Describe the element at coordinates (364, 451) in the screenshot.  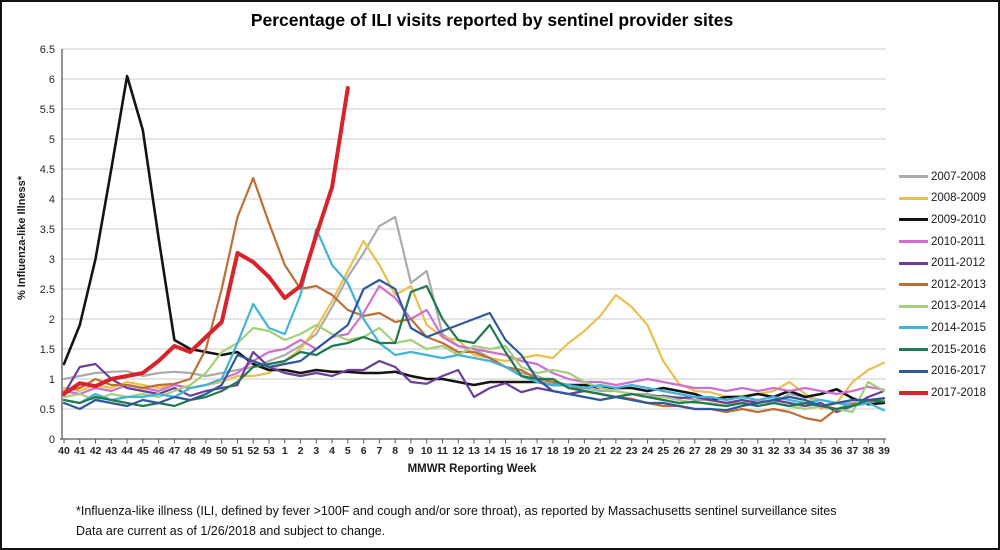
I see `x-tick-label: 6` at that location.